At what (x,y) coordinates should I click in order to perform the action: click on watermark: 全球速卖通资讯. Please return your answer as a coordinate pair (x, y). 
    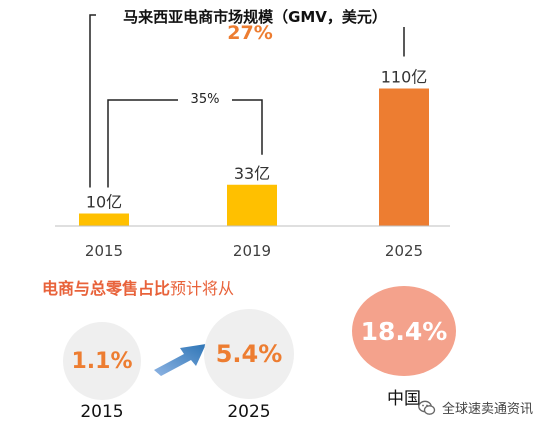
    Looking at the image, I should click on (475, 407).